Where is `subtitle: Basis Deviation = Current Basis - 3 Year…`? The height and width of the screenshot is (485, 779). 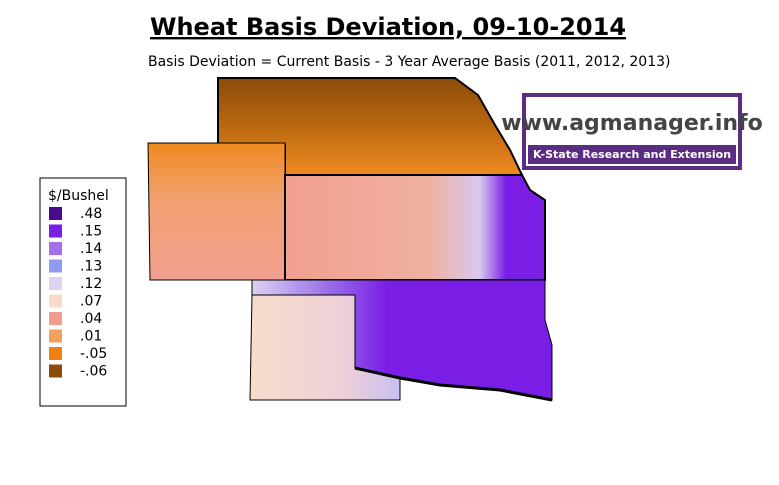 subtitle: Basis Deviation = Current Basis - 3 Year… is located at coordinates (409, 62).